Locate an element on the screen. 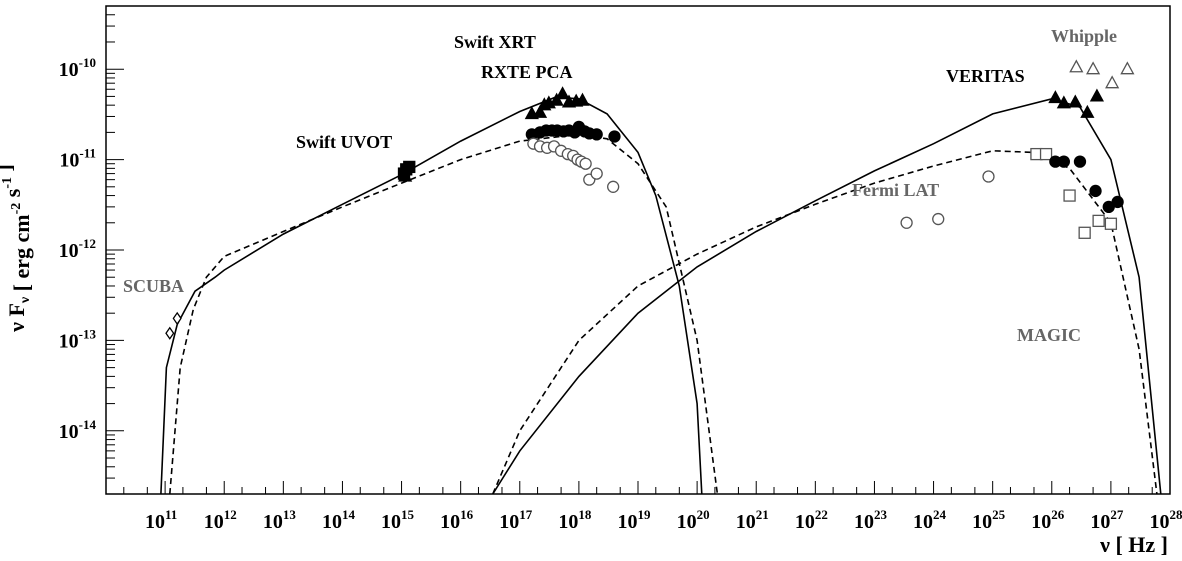  x-tick-label: 1025 is located at coordinates (989, 520).